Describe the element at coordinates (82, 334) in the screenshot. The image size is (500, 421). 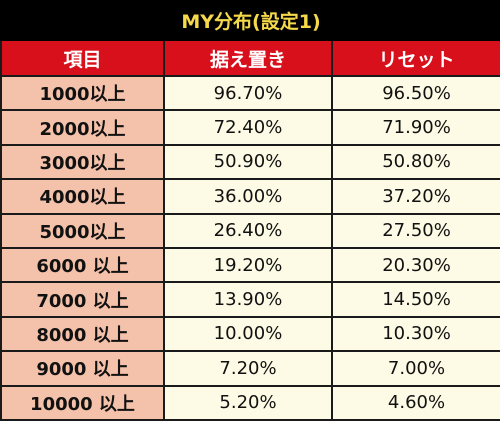
I see `row-label: 8000 以上` at that location.